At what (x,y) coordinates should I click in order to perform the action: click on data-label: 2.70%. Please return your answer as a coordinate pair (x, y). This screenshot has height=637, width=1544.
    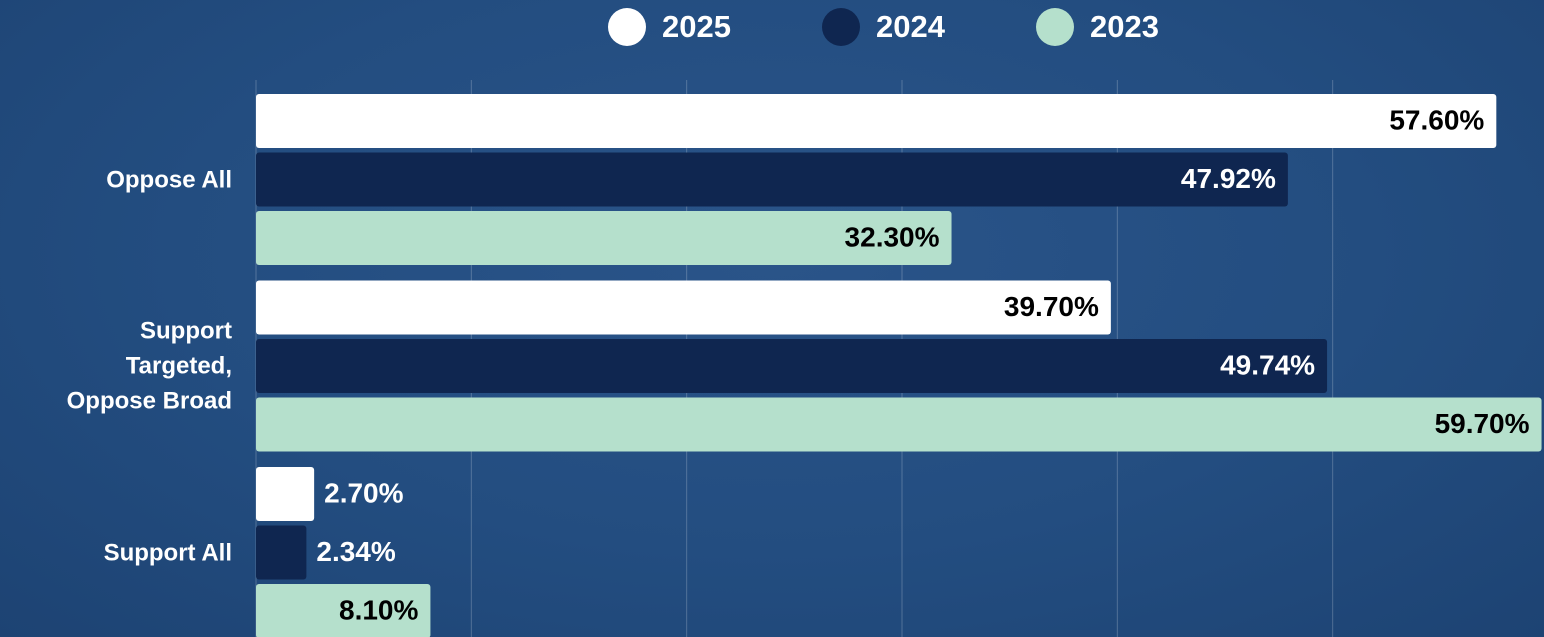
    Looking at the image, I should click on (363, 492).